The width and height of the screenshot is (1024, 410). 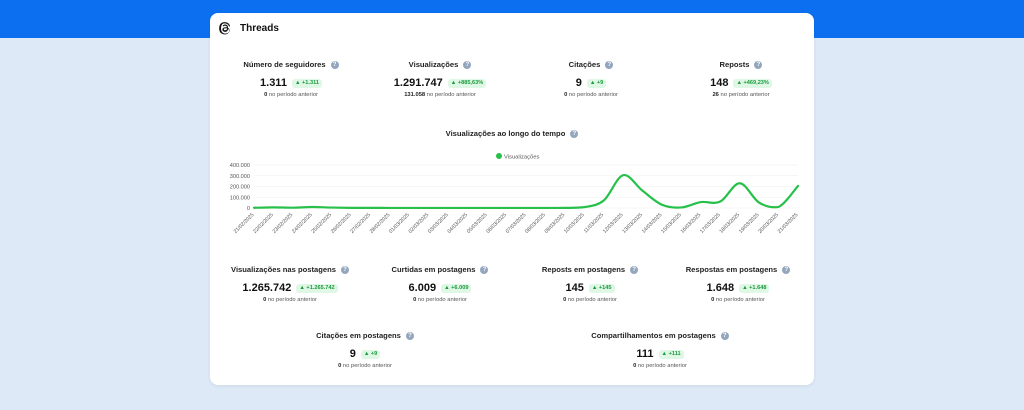 I want to click on metric-value: 6.009, so click(x=422, y=288).